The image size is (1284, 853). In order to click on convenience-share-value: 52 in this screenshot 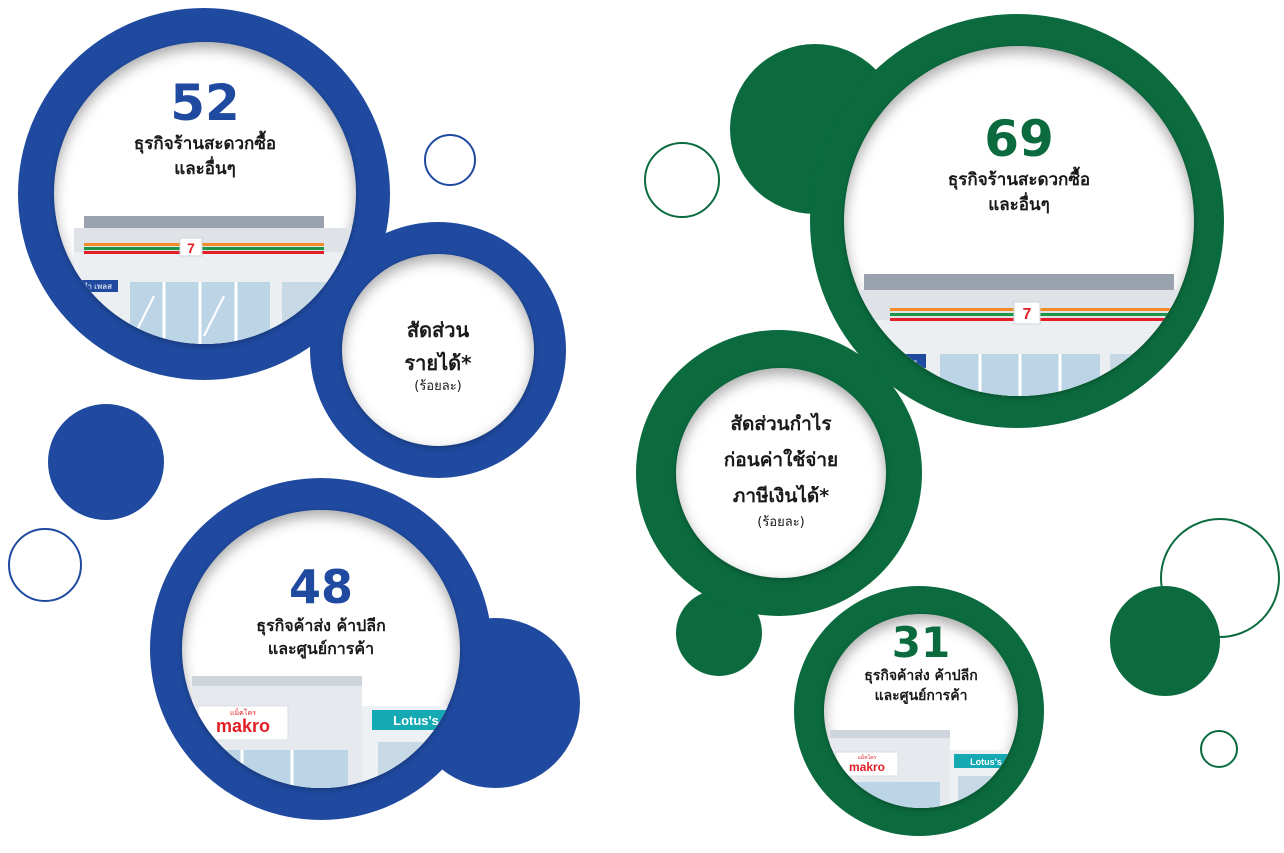, I will do `click(205, 103)`.